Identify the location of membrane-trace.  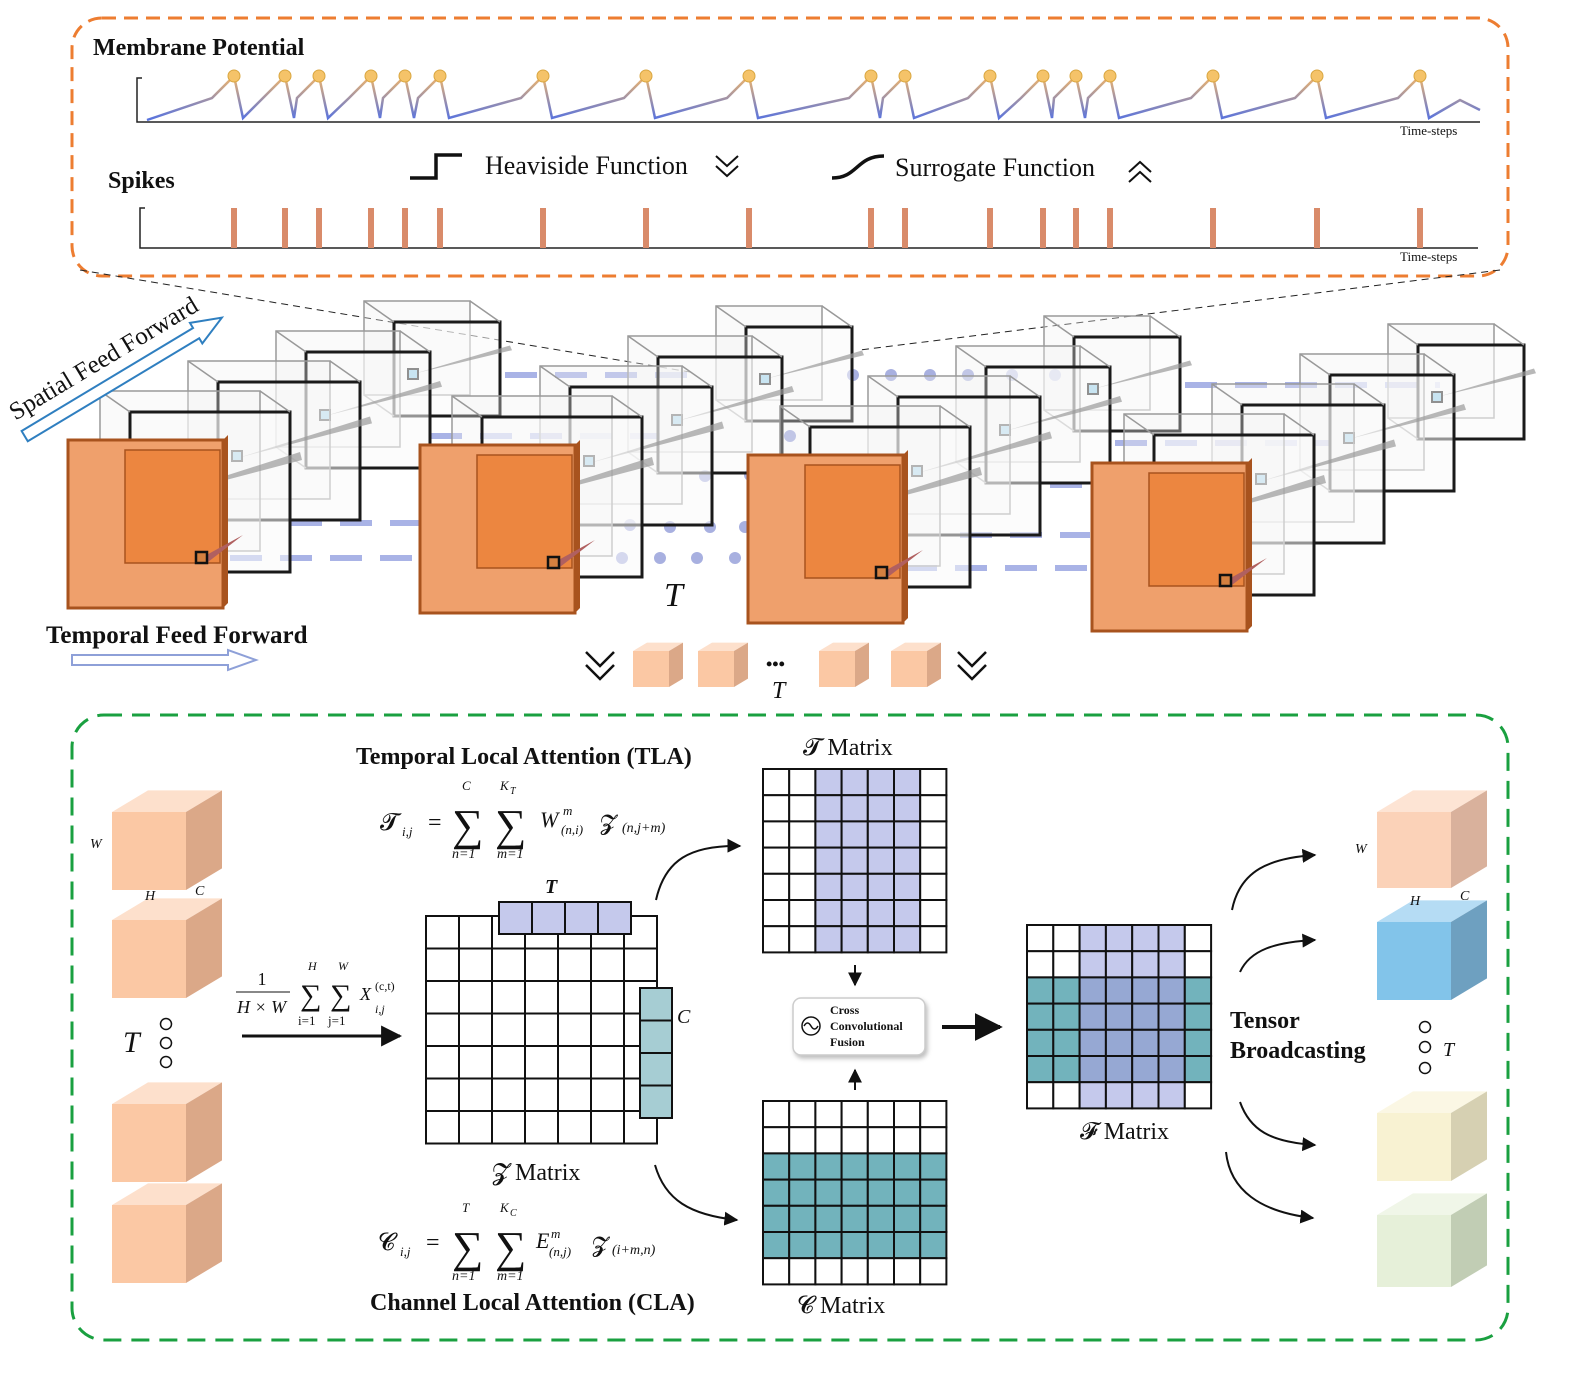
(813, 97).